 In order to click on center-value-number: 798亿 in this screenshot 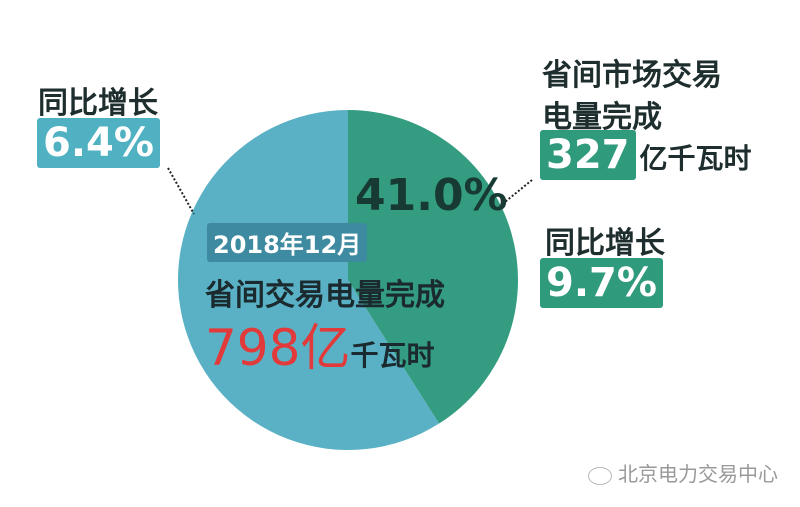, I will do `click(278, 348)`.